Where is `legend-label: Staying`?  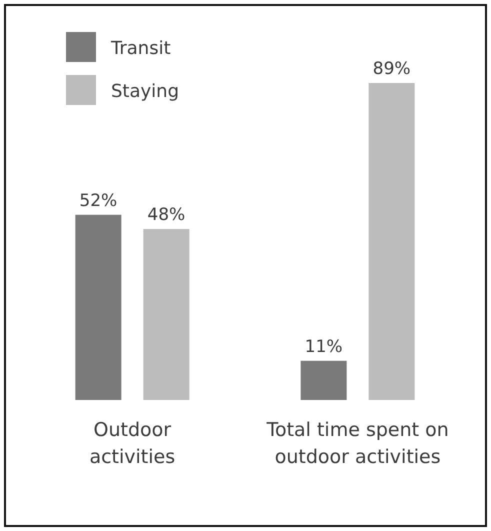 legend-label: Staying is located at coordinates (145, 91).